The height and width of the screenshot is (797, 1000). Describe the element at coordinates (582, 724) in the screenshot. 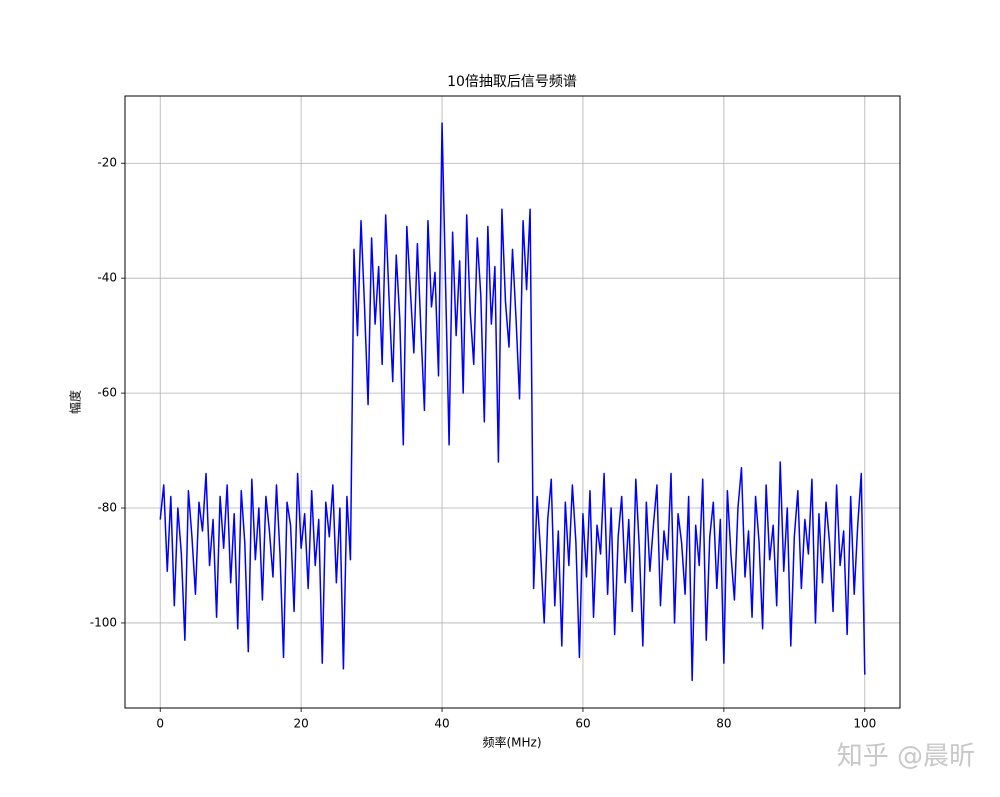

I see `x-tick-label: 60` at that location.